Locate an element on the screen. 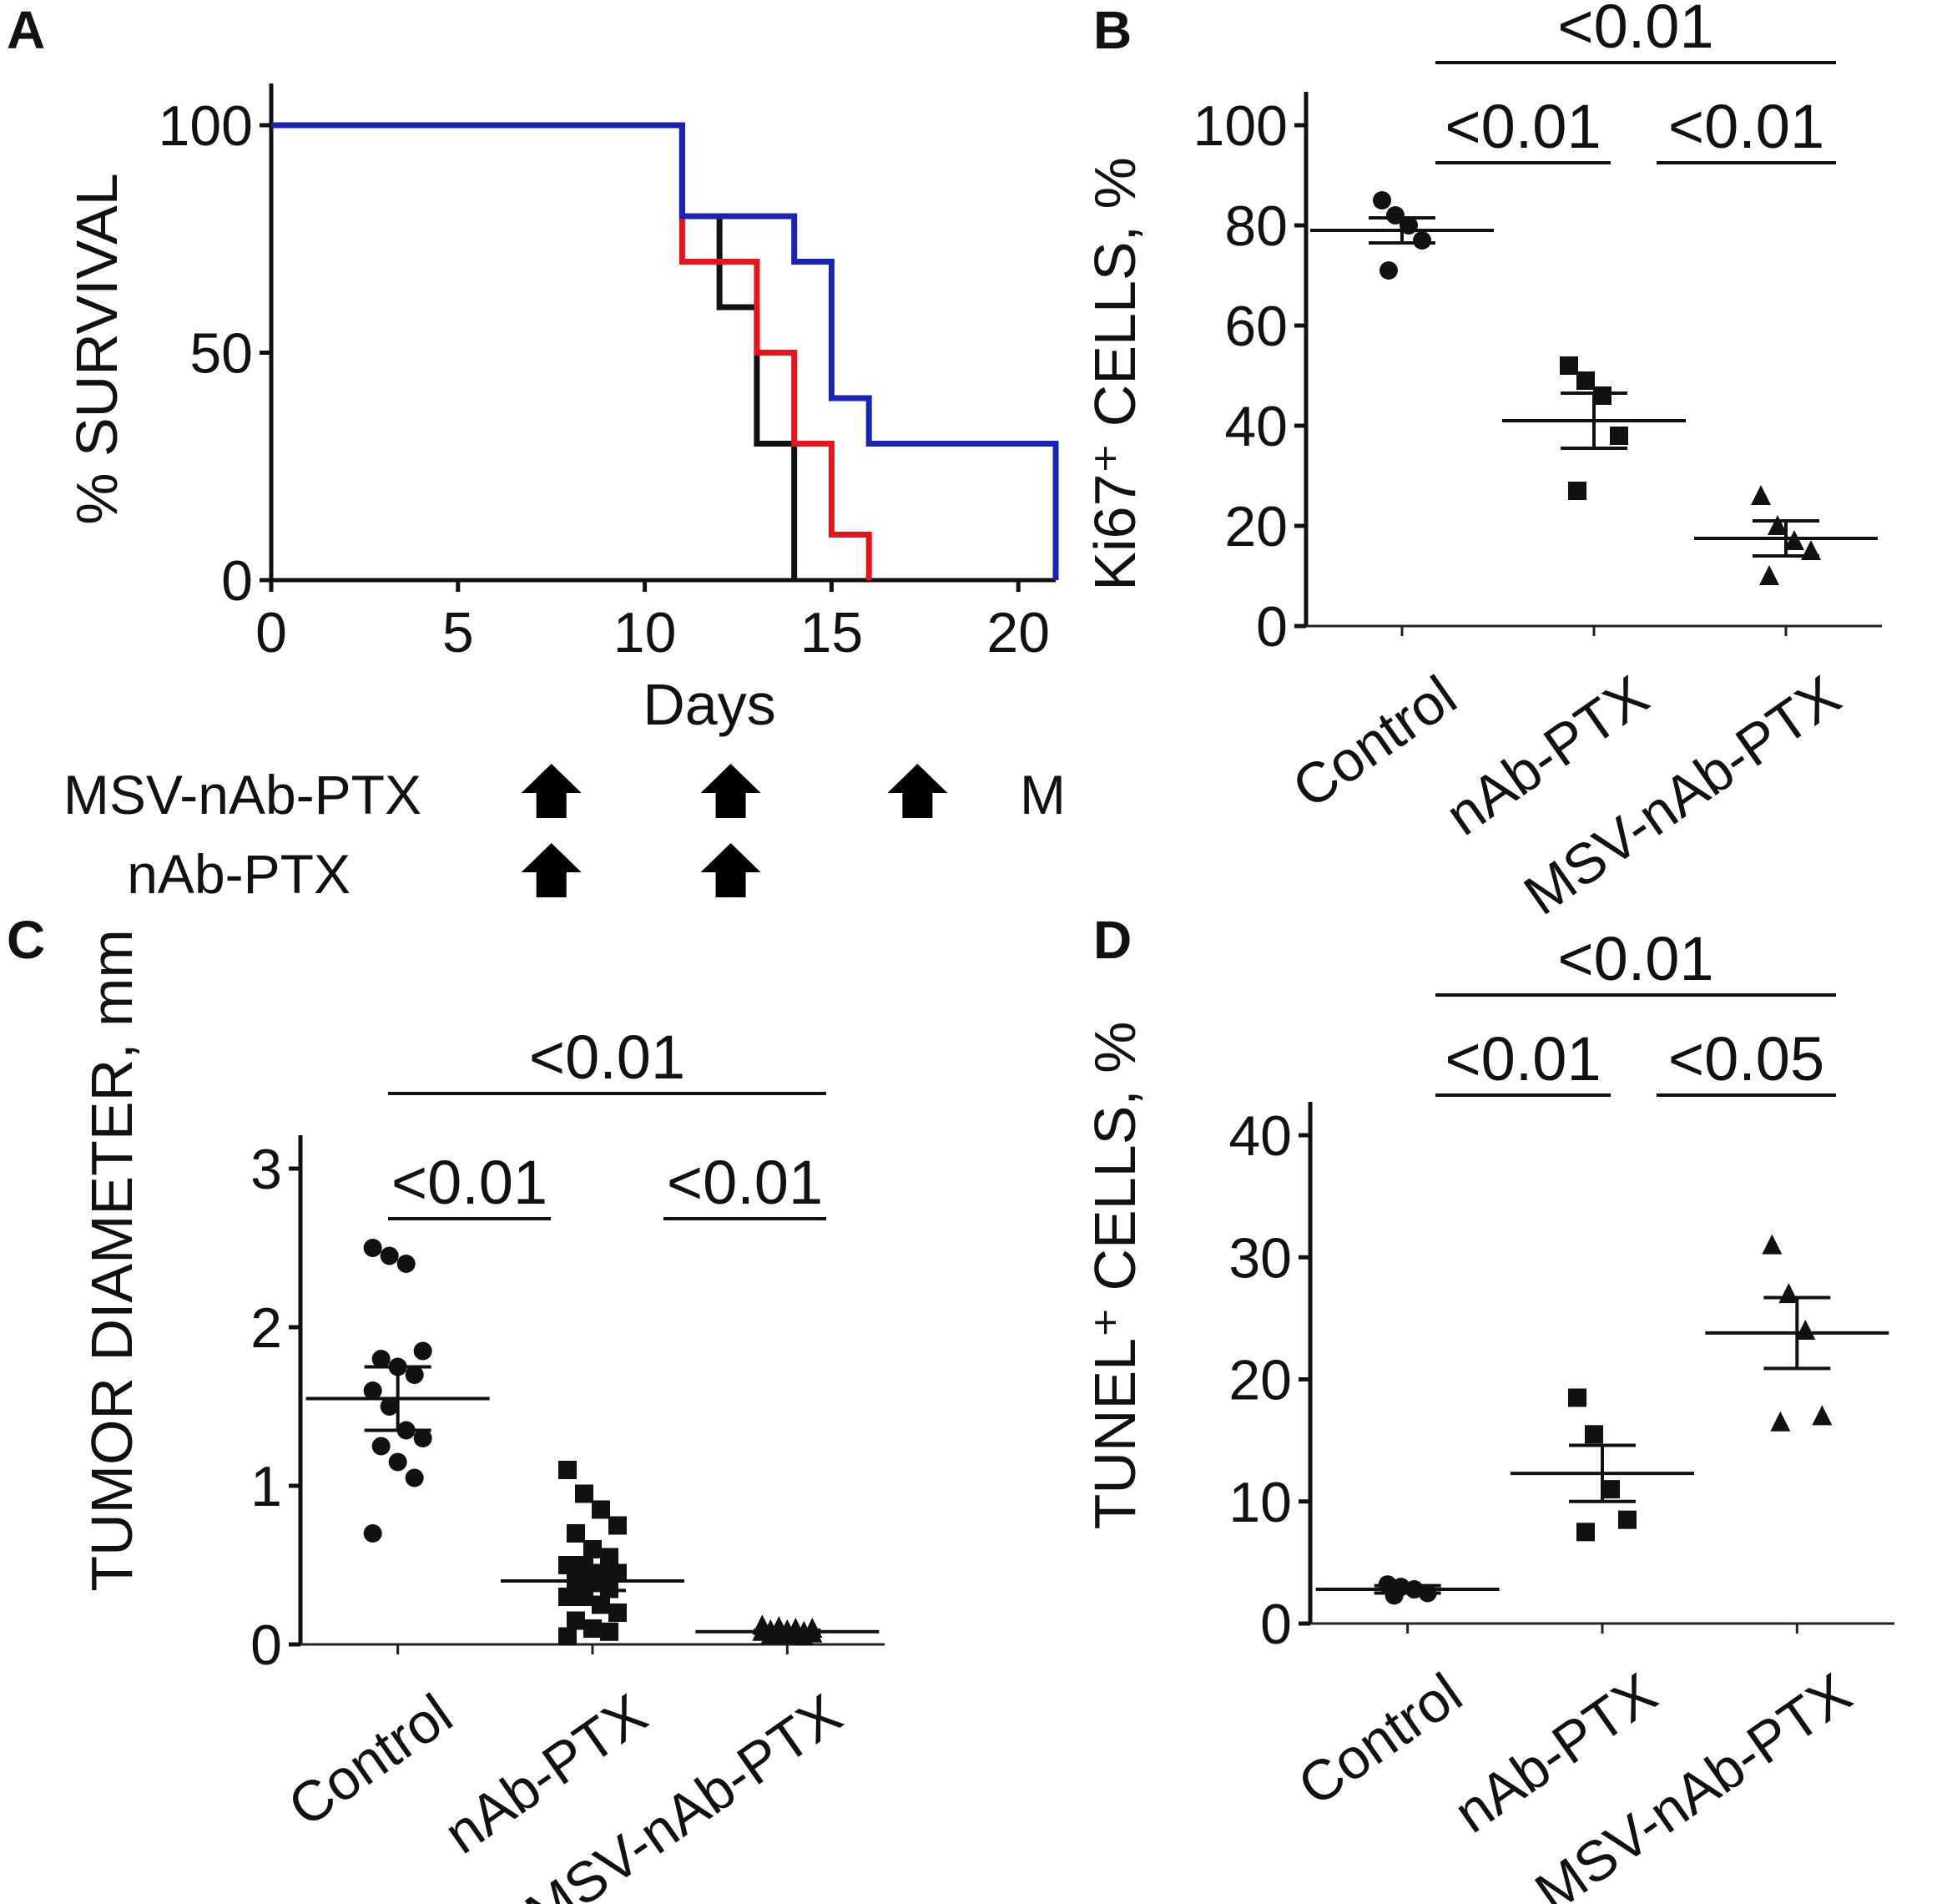 Image resolution: width=1957 pixels, height=1904 pixels. panel-a-y-tick-label: 100 is located at coordinates (206, 126).